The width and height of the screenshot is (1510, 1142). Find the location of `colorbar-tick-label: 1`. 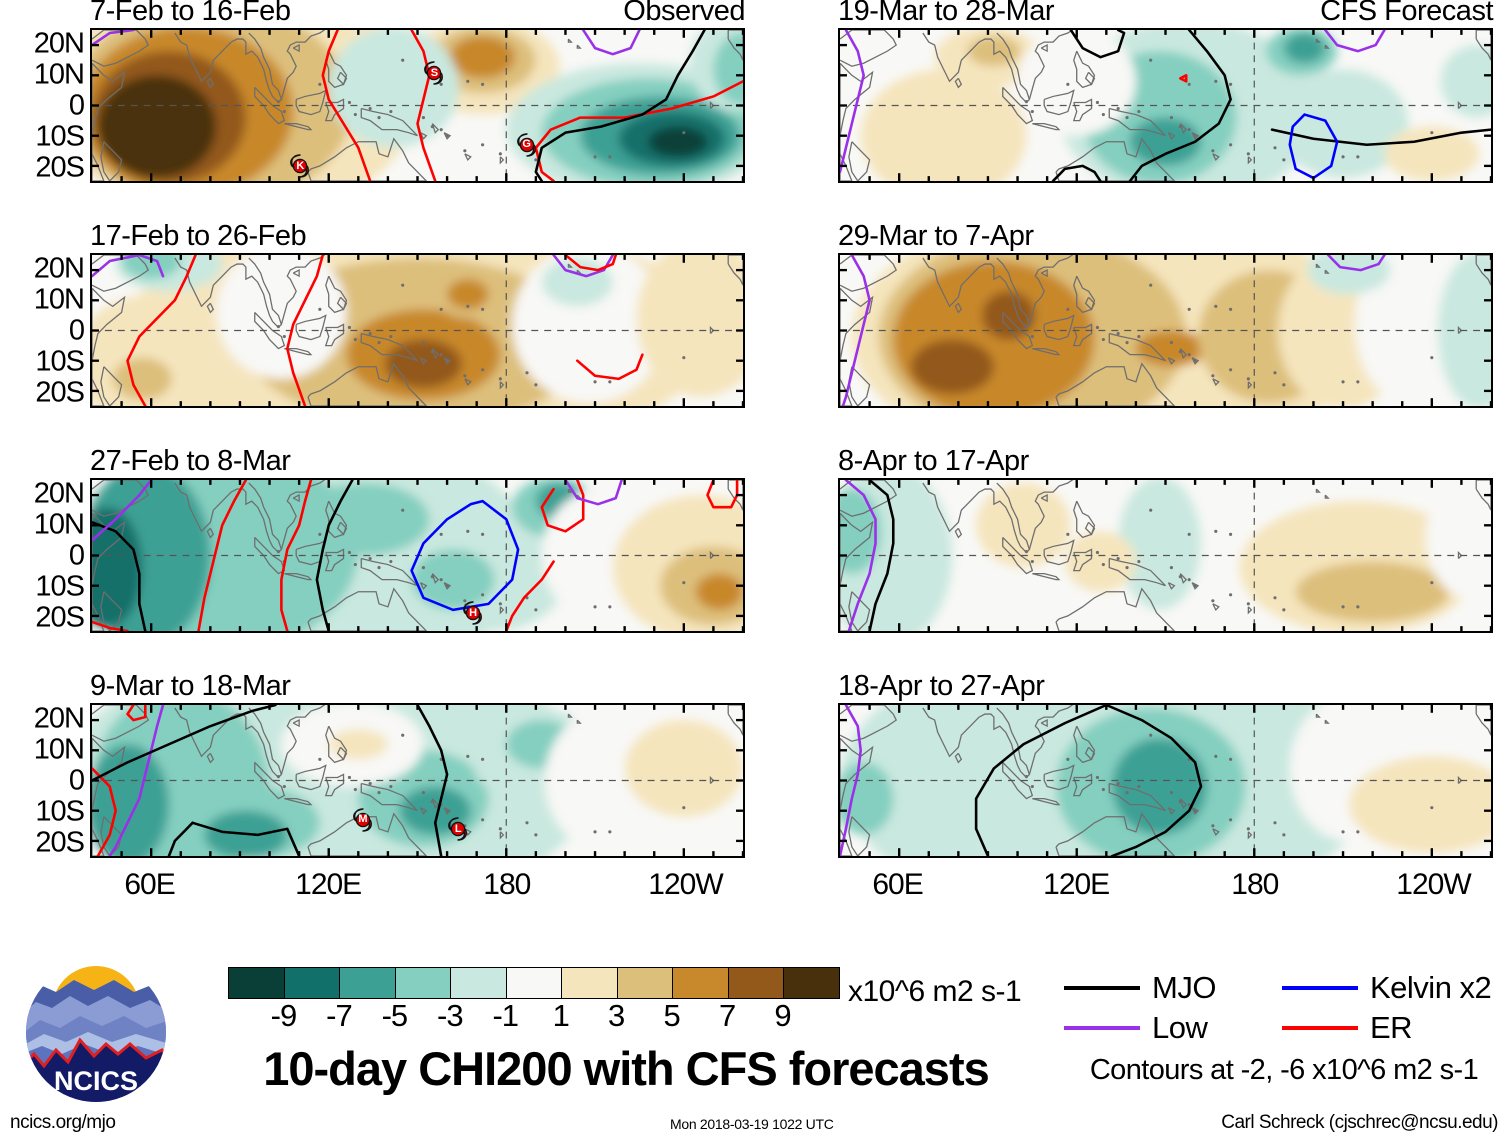

colorbar-tick-label: 1 is located at coordinates (561, 1015).